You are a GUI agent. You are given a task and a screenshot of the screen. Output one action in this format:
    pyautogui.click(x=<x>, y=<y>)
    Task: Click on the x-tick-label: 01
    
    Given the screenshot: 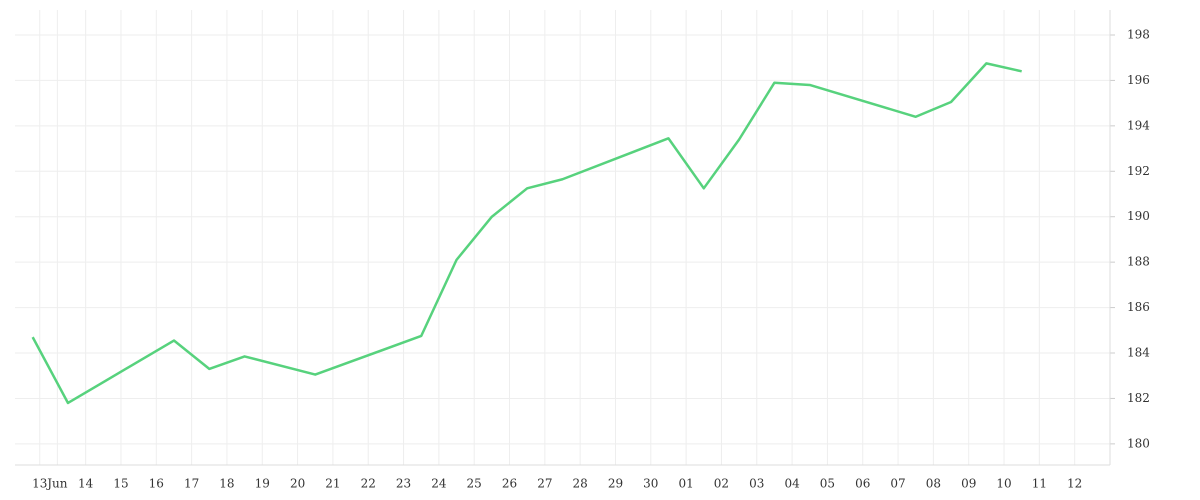 What is the action you would take?
    pyautogui.click(x=685, y=484)
    